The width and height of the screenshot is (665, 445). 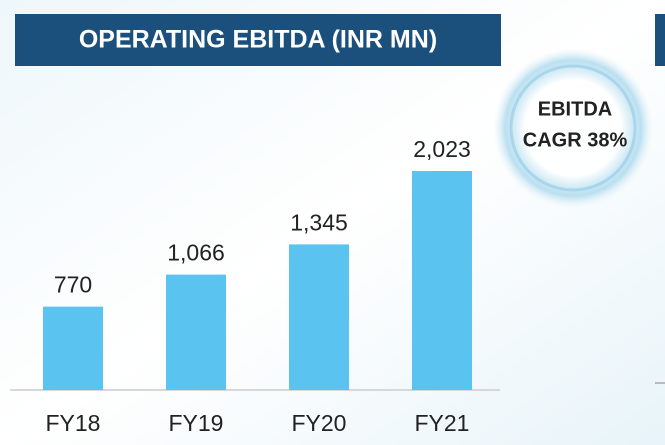 What do you see at coordinates (196, 423) in the screenshot?
I see `x-tick-label: FY19` at bounding box center [196, 423].